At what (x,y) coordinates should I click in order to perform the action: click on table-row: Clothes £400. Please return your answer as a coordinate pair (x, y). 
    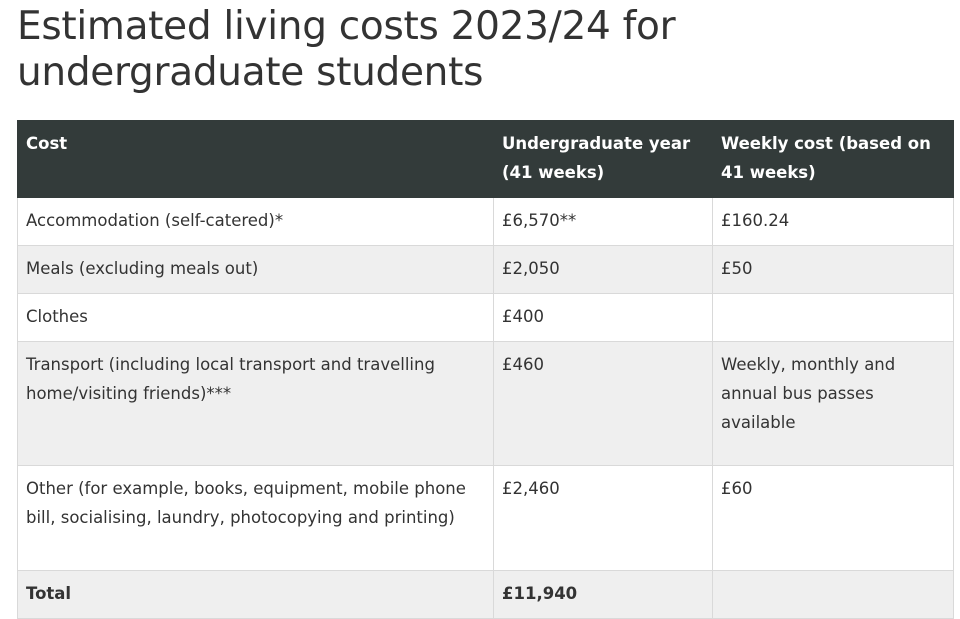
    Looking at the image, I should click on (485, 317).